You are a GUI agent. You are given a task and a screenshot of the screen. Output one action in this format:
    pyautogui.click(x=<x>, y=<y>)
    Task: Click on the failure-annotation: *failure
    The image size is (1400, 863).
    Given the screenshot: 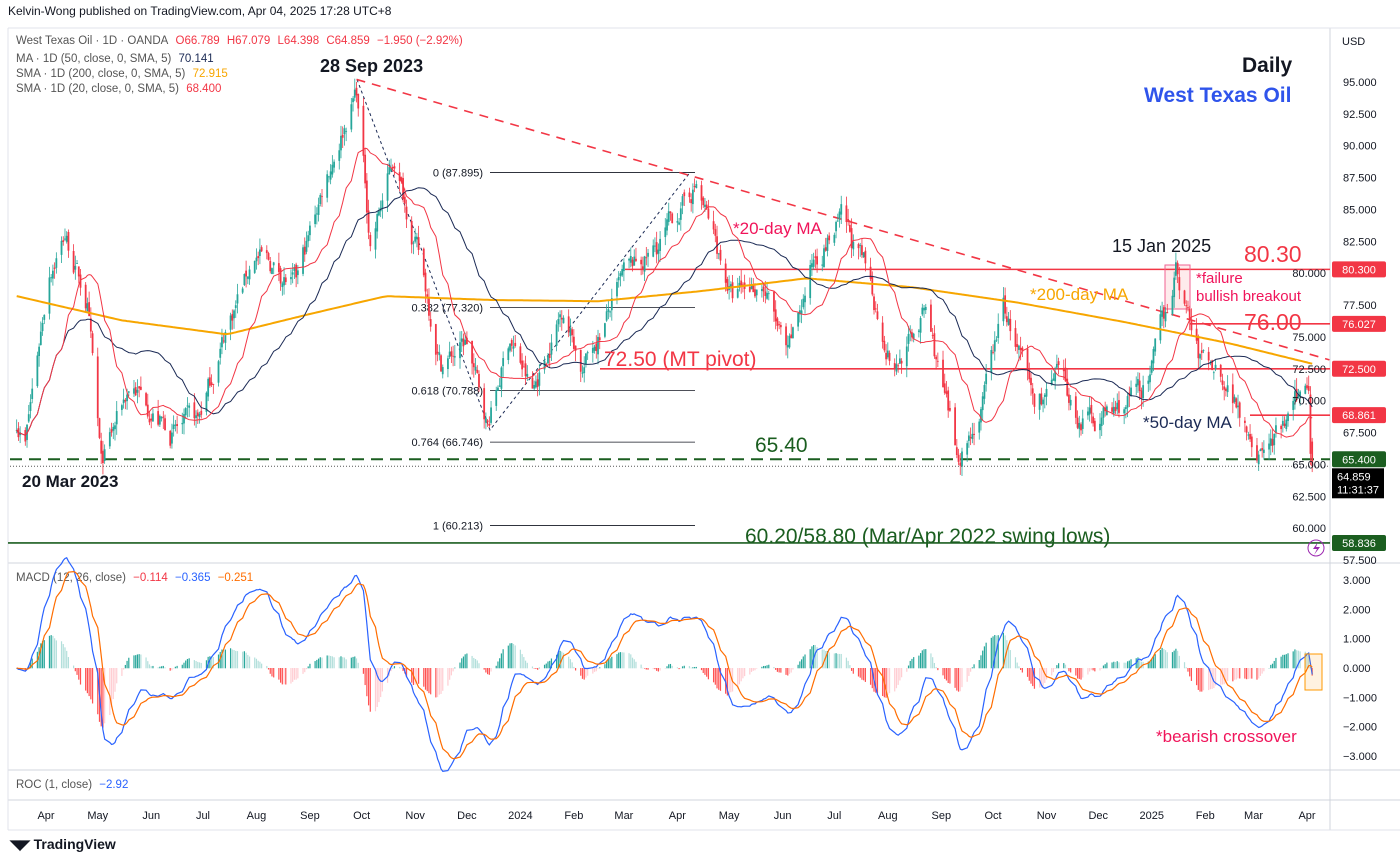 What is the action you would take?
    pyautogui.click(x=1219, y=278)
    